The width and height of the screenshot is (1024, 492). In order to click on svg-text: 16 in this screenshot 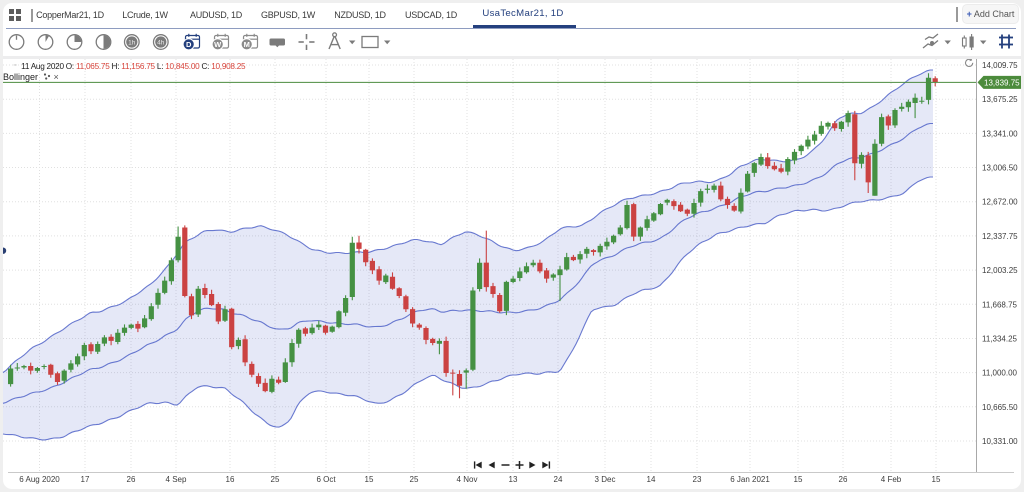, I will do `click(230, 479)`.